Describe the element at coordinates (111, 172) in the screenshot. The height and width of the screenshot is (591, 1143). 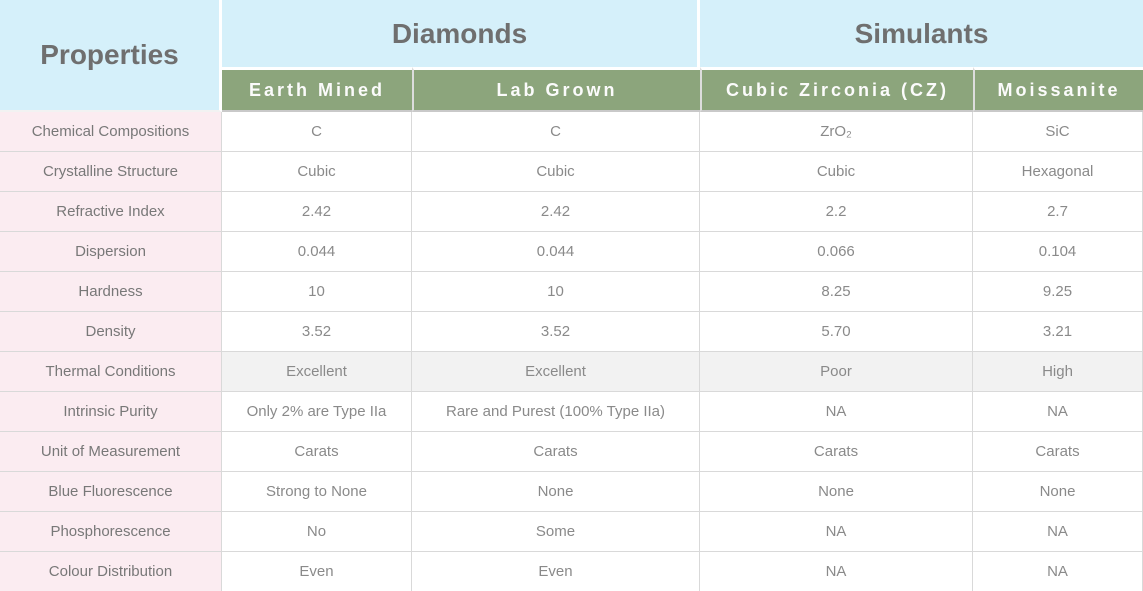
I see `property-label: Crystalline Structure` at that location.